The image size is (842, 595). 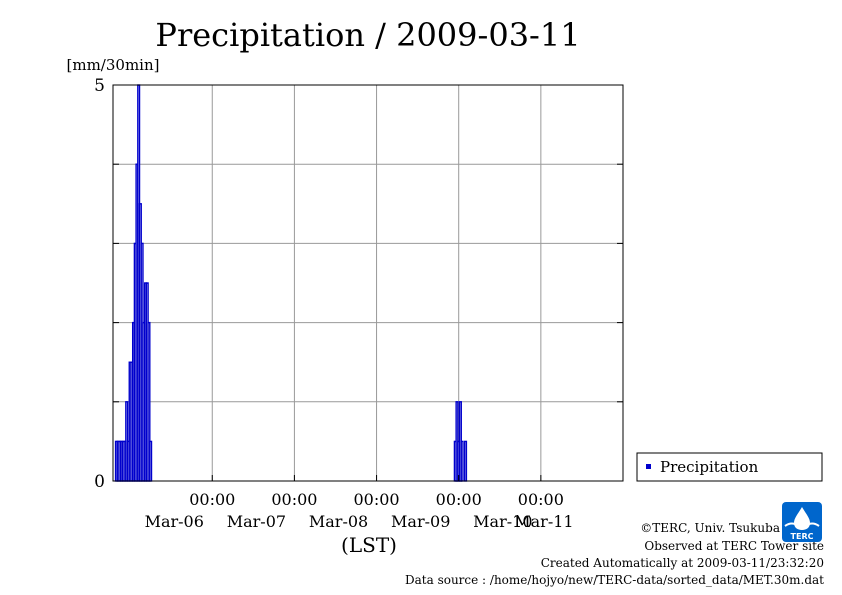 What do you see at coordinates (99, 482) in the screenshot?
I see `y-tick-label: 0` at bounding box center [99, 482].